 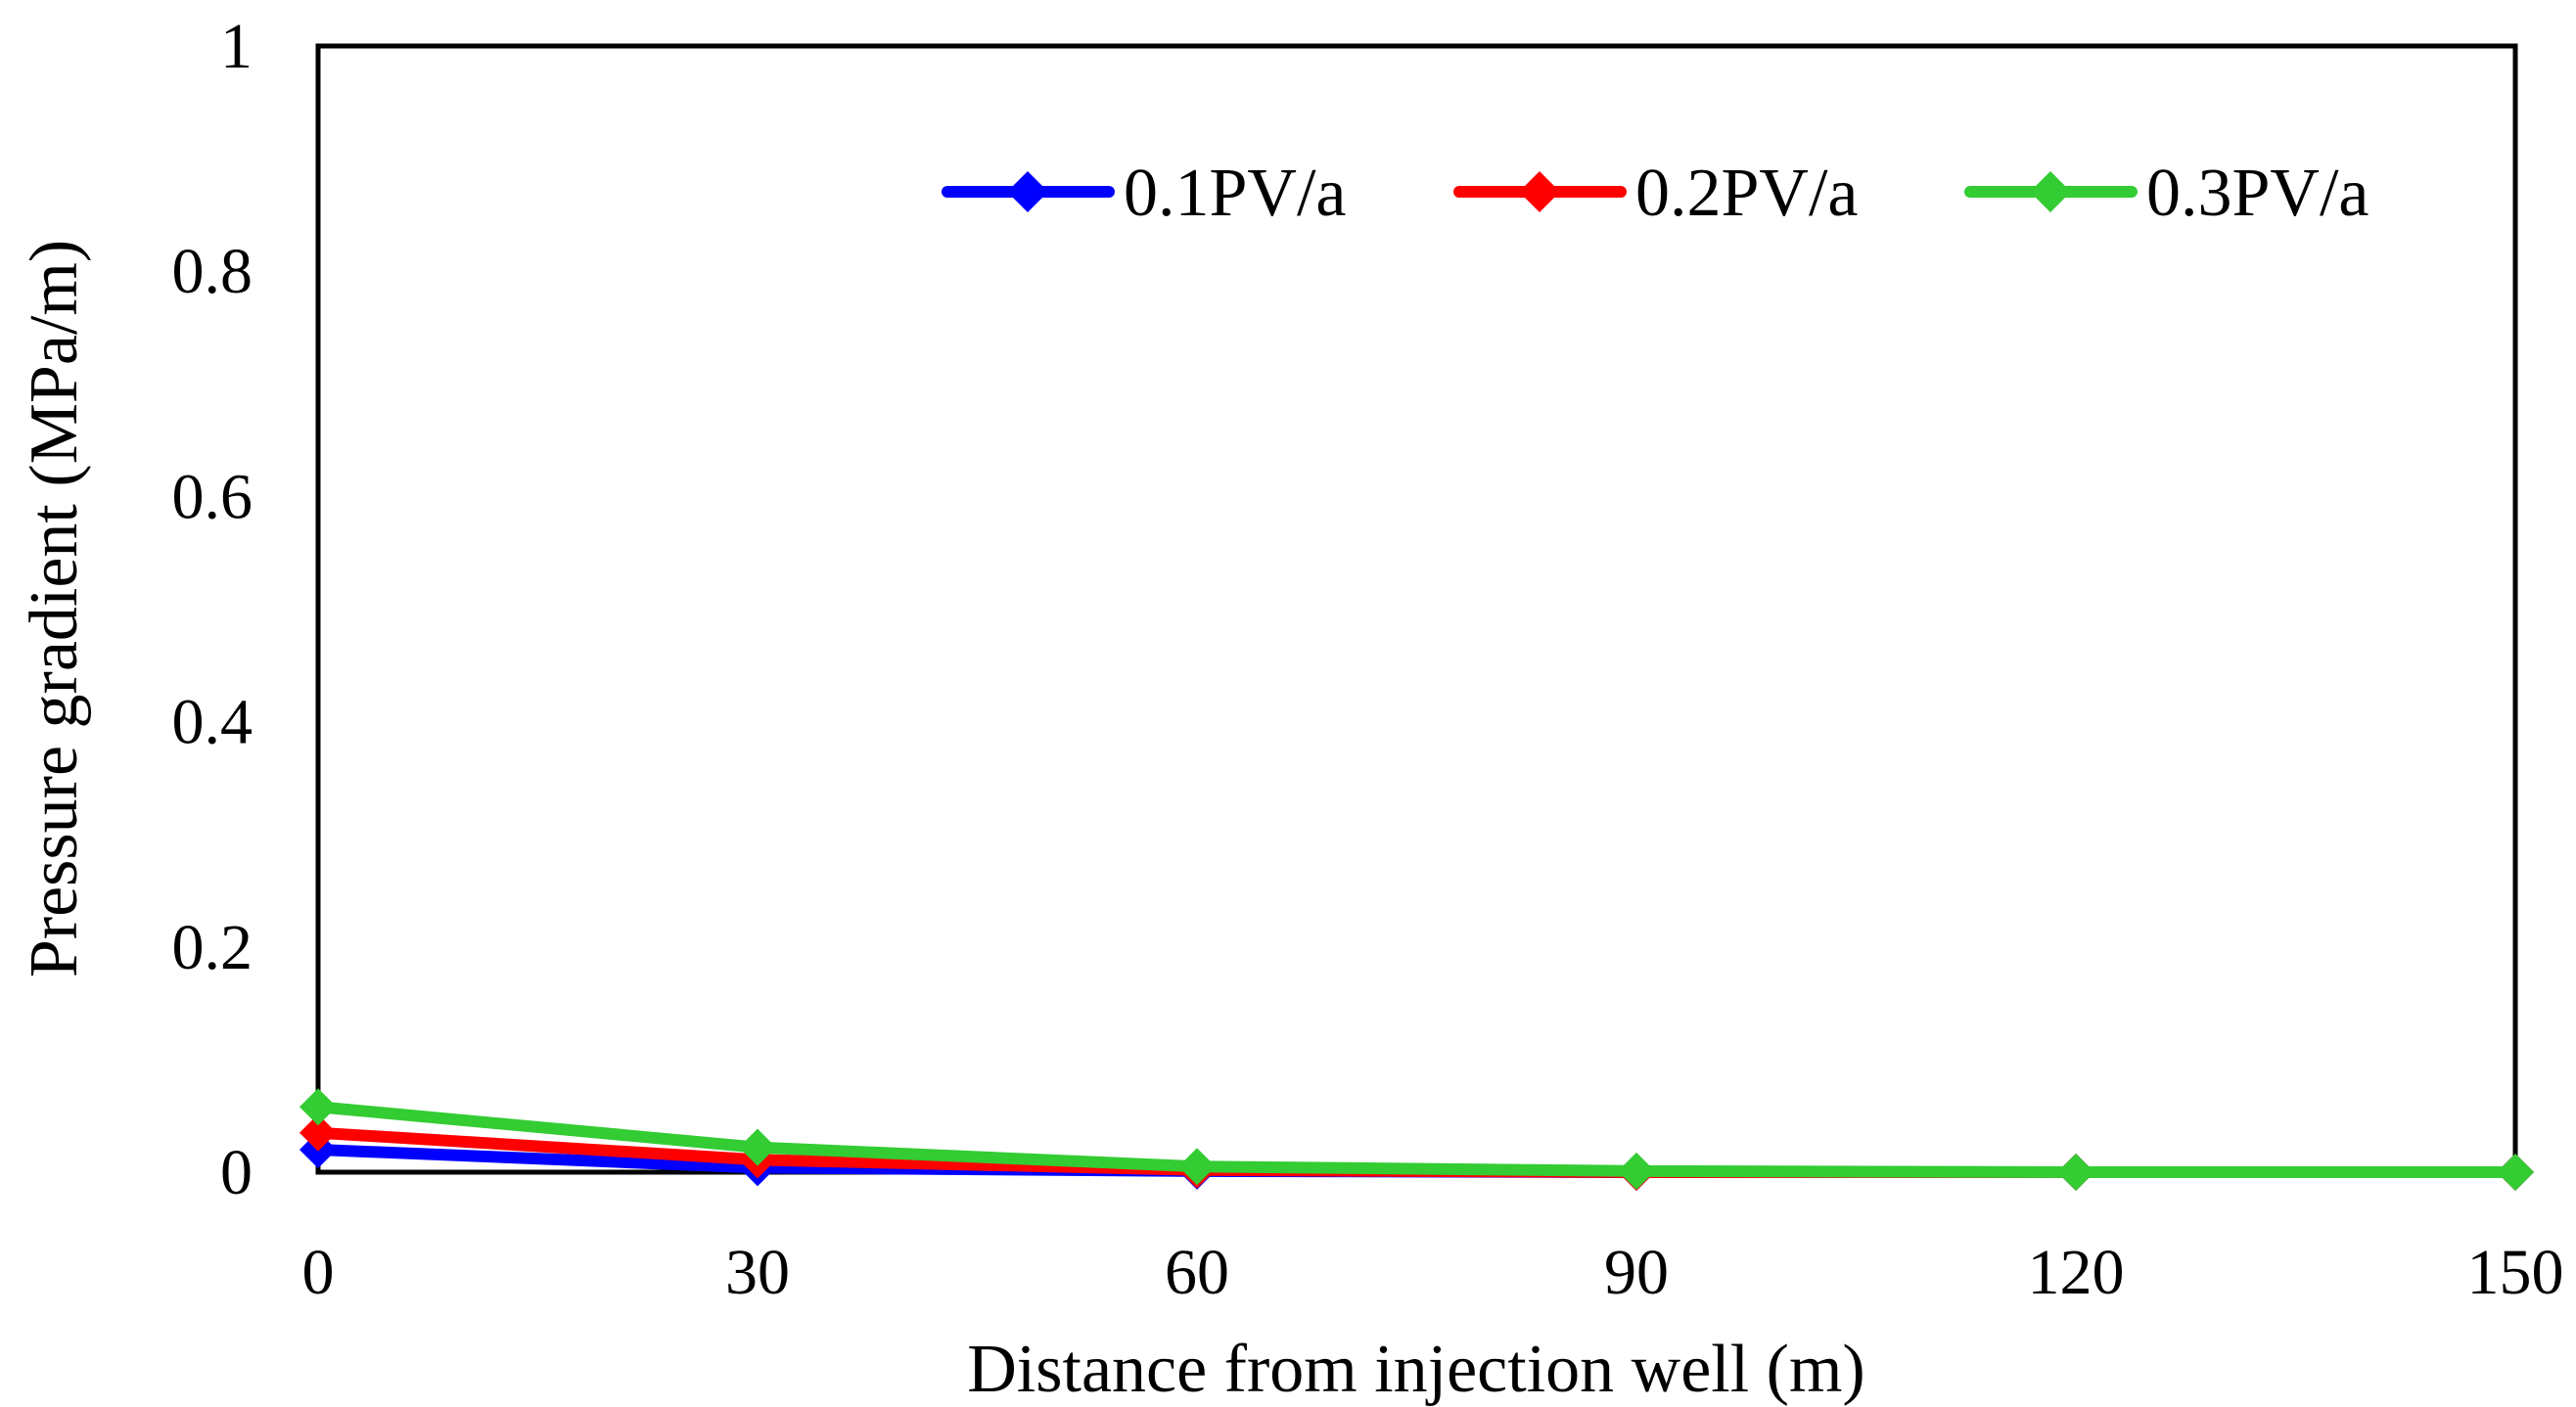 I want to click on x-tick-label: 150, so click(x=2516, y=1273).